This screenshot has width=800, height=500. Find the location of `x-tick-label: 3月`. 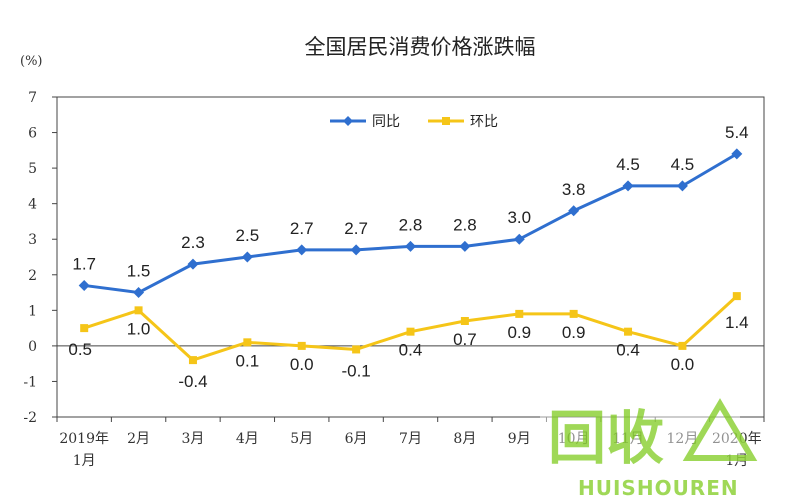

x-tick-label: 3月 is located at coordinates (193, 439).